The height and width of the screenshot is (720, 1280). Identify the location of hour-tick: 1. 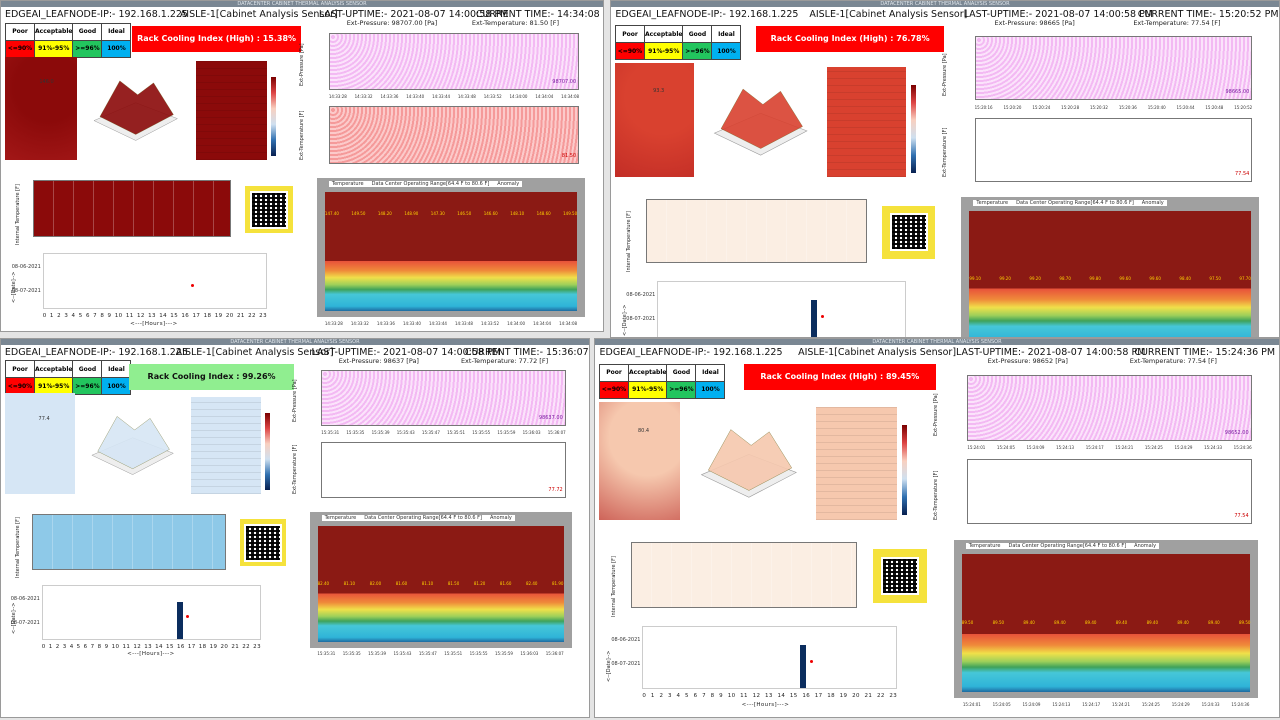
(50, 646).